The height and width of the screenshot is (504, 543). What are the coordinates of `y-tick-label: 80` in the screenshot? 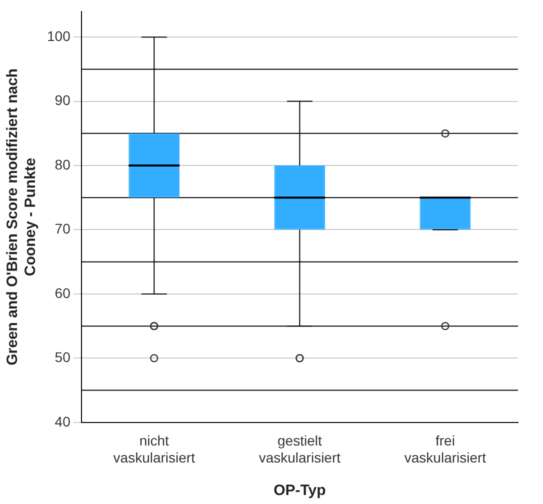 It's located at (62, 164).